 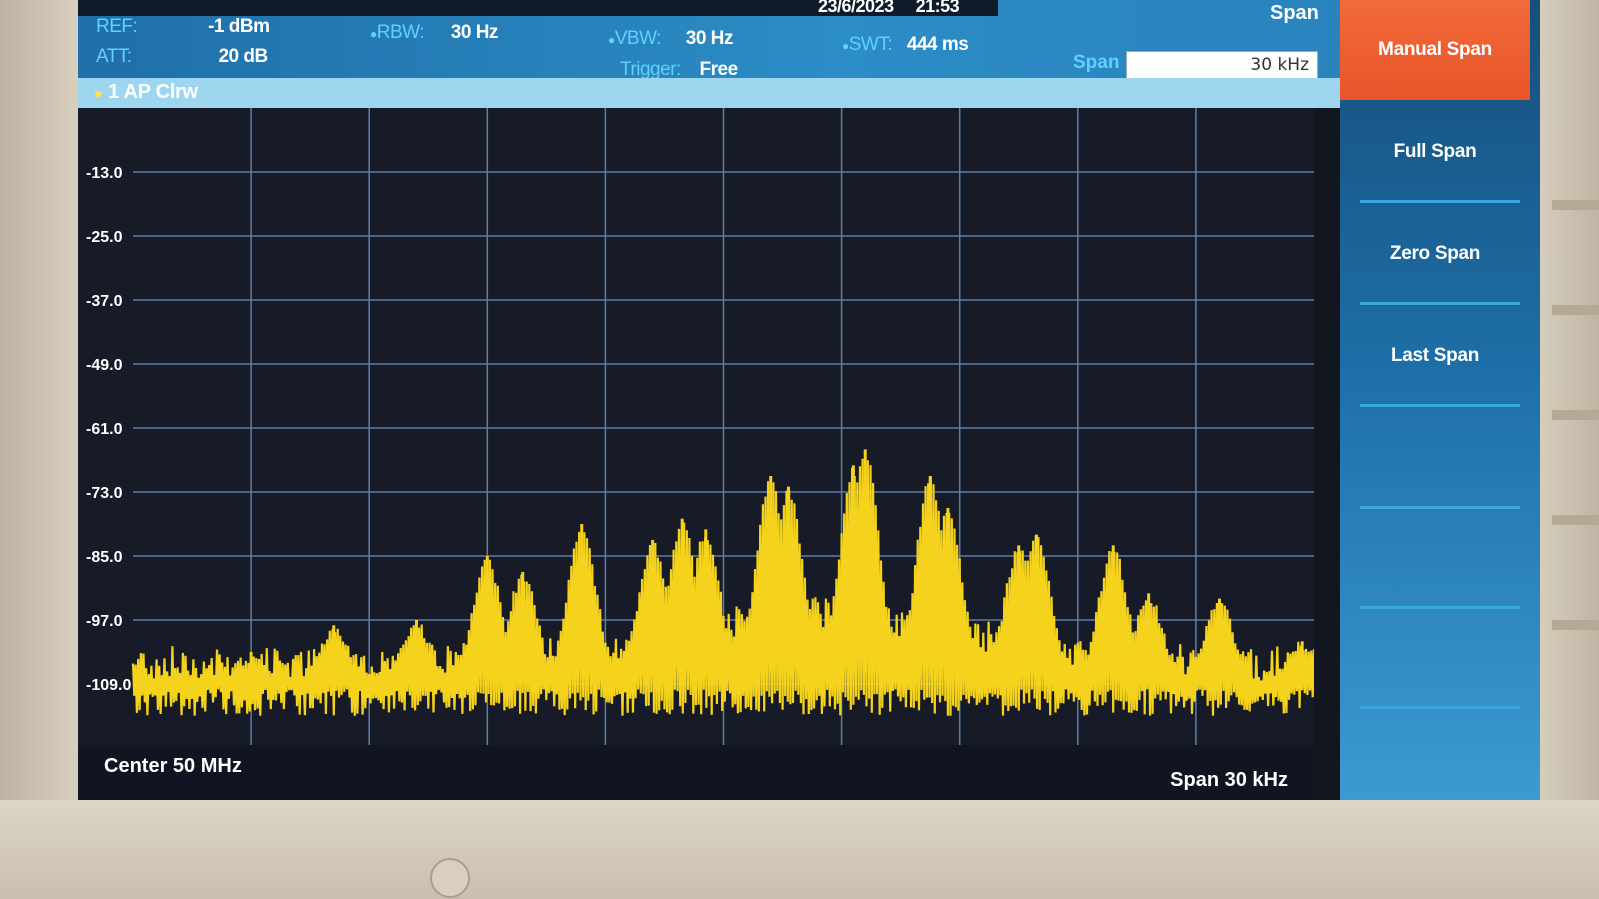 What do you see at coordinates (173, 766) in the screenshot?
I see `center-frequency: Center 50 MHz` at bounding box center [173, 766].